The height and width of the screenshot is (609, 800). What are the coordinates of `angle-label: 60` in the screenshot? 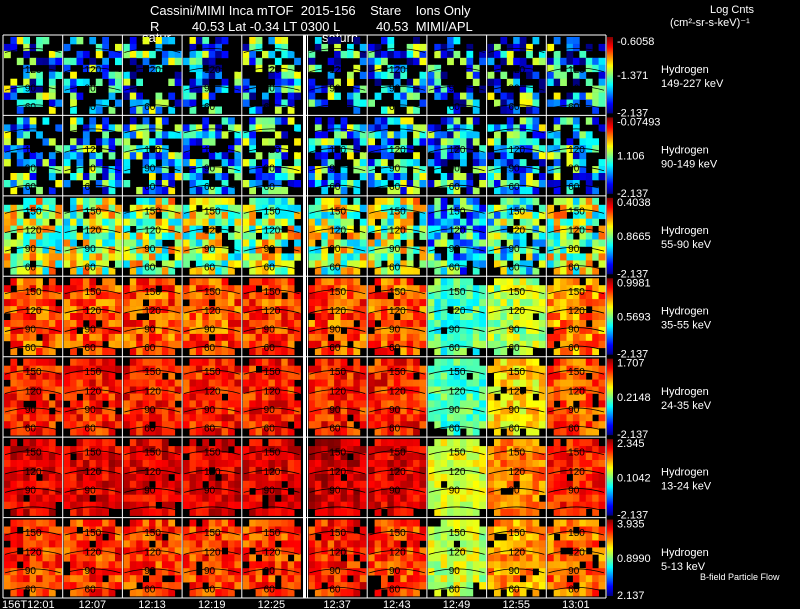 It's located at (270, 348).